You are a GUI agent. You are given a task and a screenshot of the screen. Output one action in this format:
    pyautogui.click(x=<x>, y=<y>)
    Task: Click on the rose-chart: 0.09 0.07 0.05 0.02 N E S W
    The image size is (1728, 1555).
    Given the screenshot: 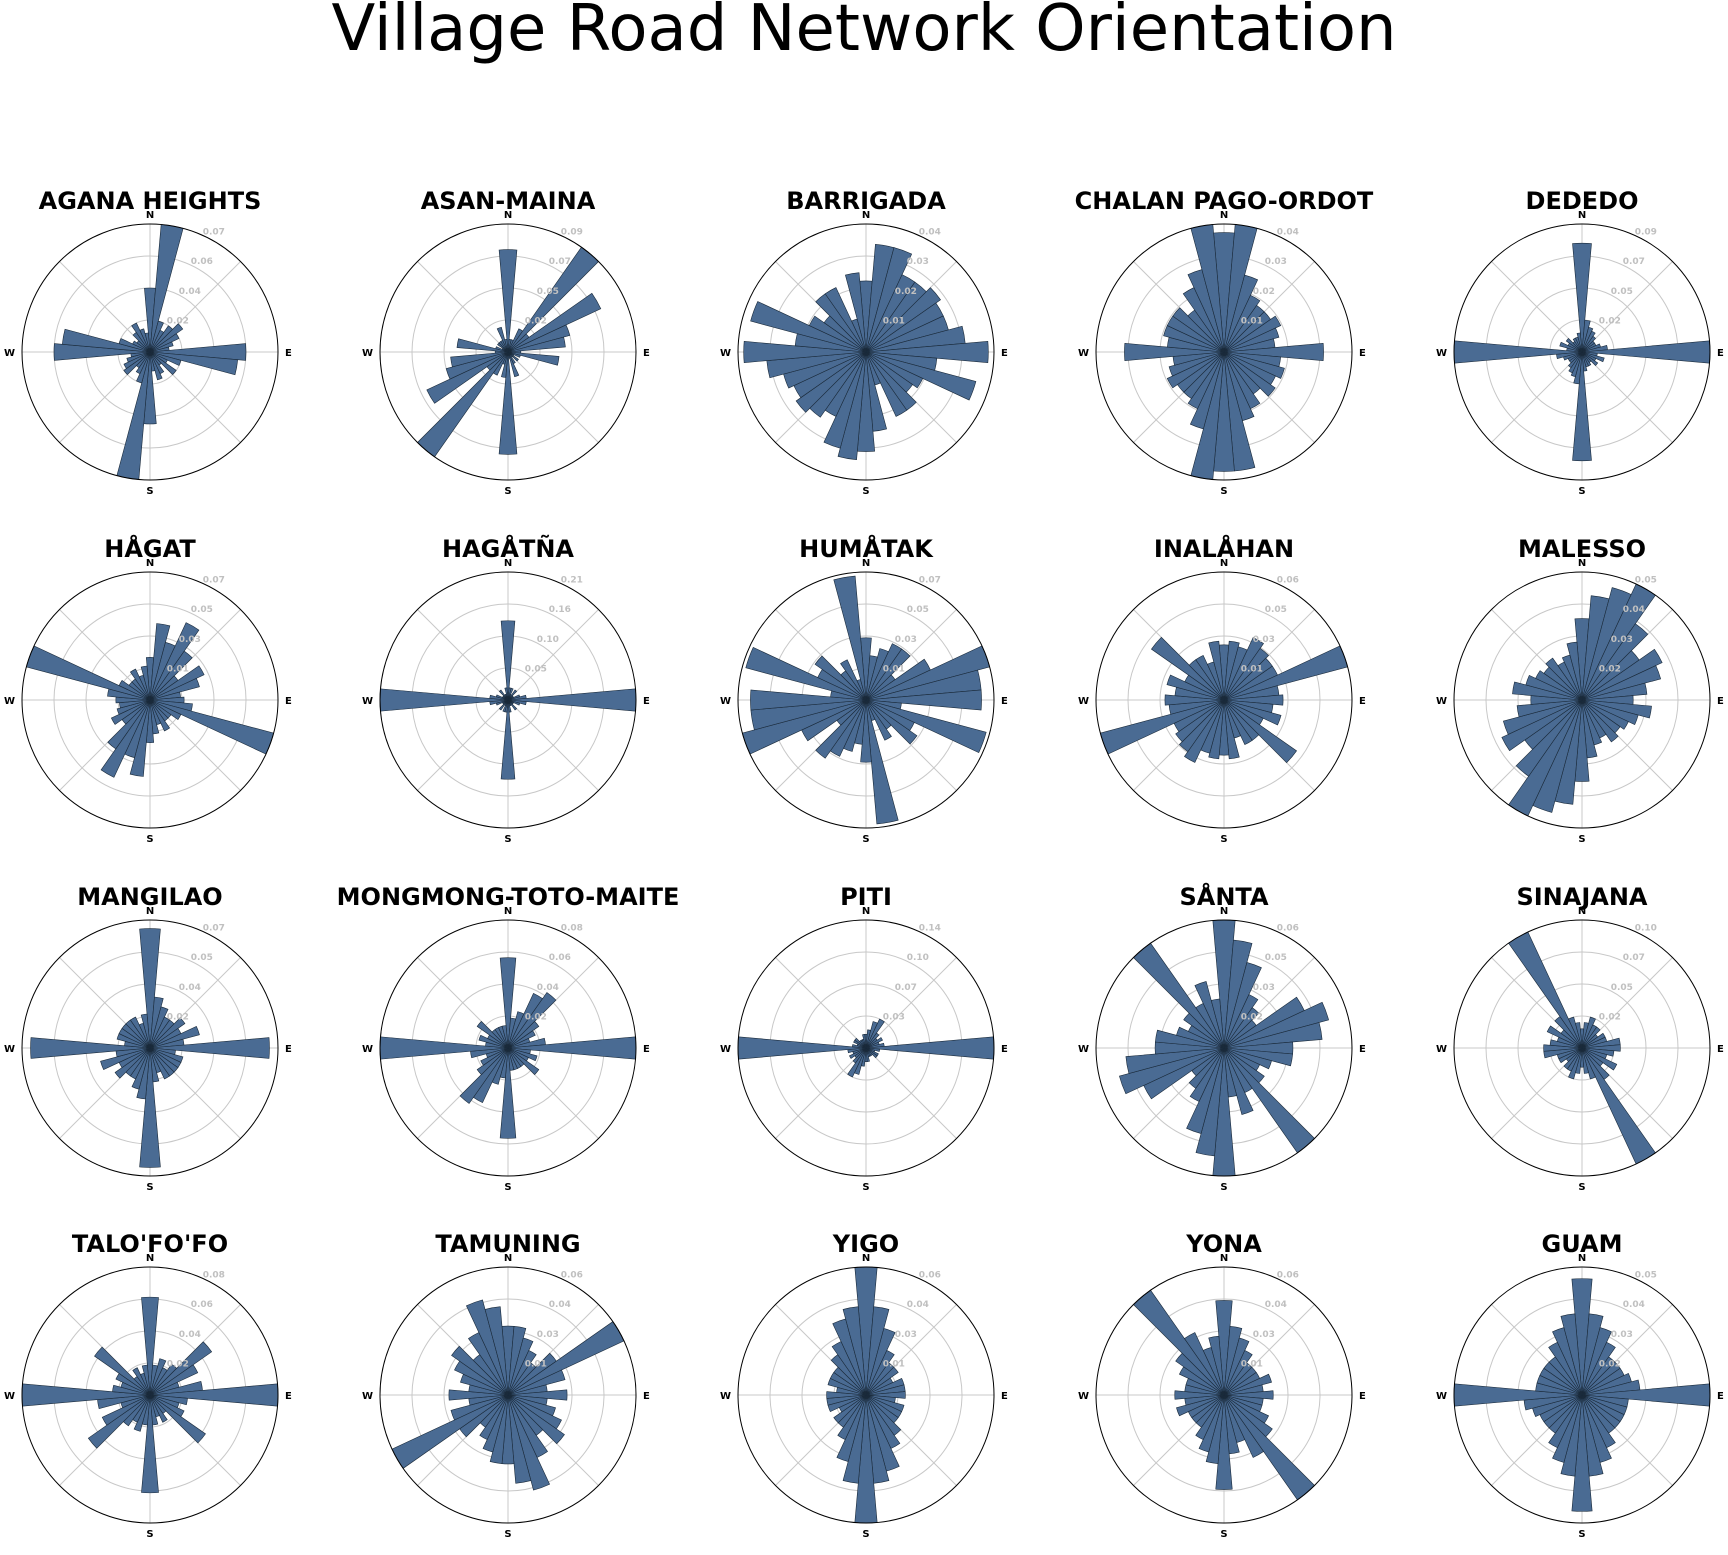 What is the action you would take?
    pyautogui.click(x=1580, y=353)
    